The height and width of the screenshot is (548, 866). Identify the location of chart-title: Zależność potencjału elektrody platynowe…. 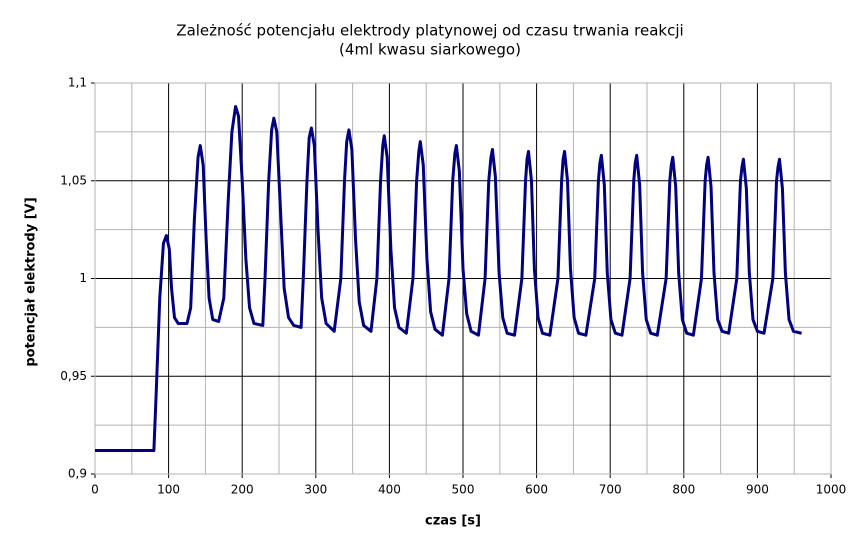
(429, 31).